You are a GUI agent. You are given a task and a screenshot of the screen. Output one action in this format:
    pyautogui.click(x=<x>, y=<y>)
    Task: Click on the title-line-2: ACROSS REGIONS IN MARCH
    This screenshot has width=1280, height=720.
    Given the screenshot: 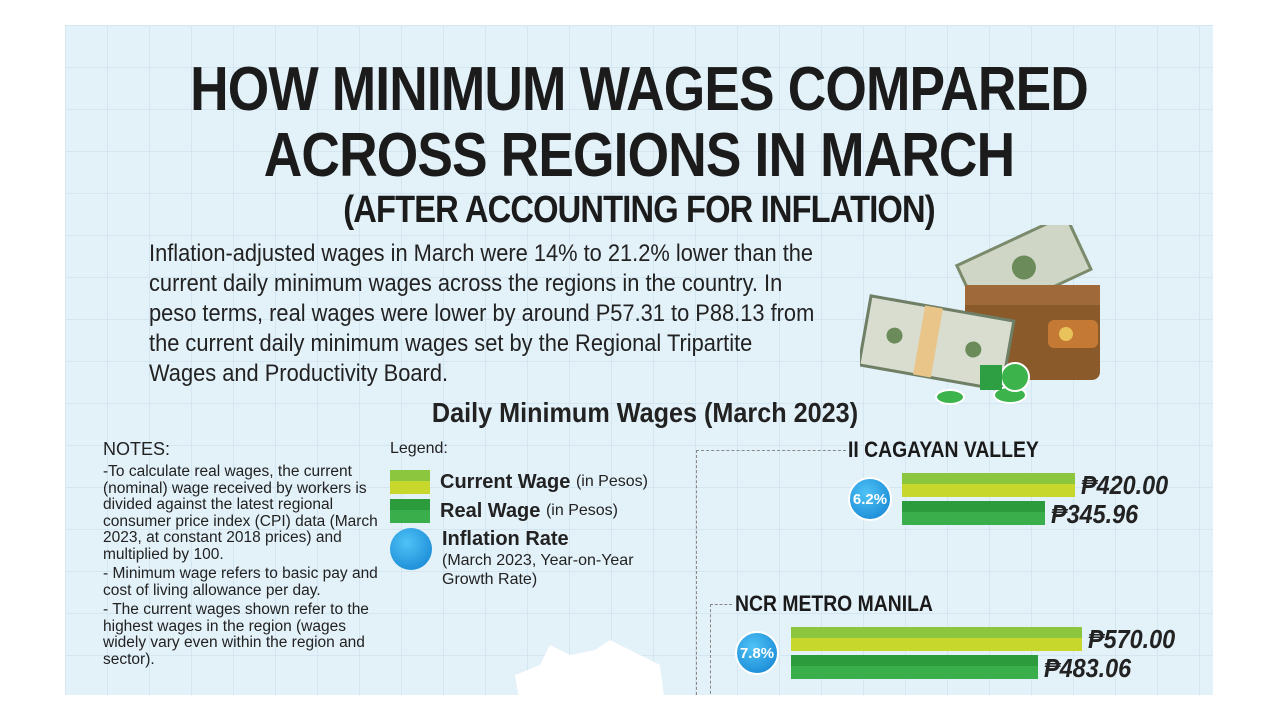 What is the action you would take?
    pyautogui.click(x=639, y=155)
    